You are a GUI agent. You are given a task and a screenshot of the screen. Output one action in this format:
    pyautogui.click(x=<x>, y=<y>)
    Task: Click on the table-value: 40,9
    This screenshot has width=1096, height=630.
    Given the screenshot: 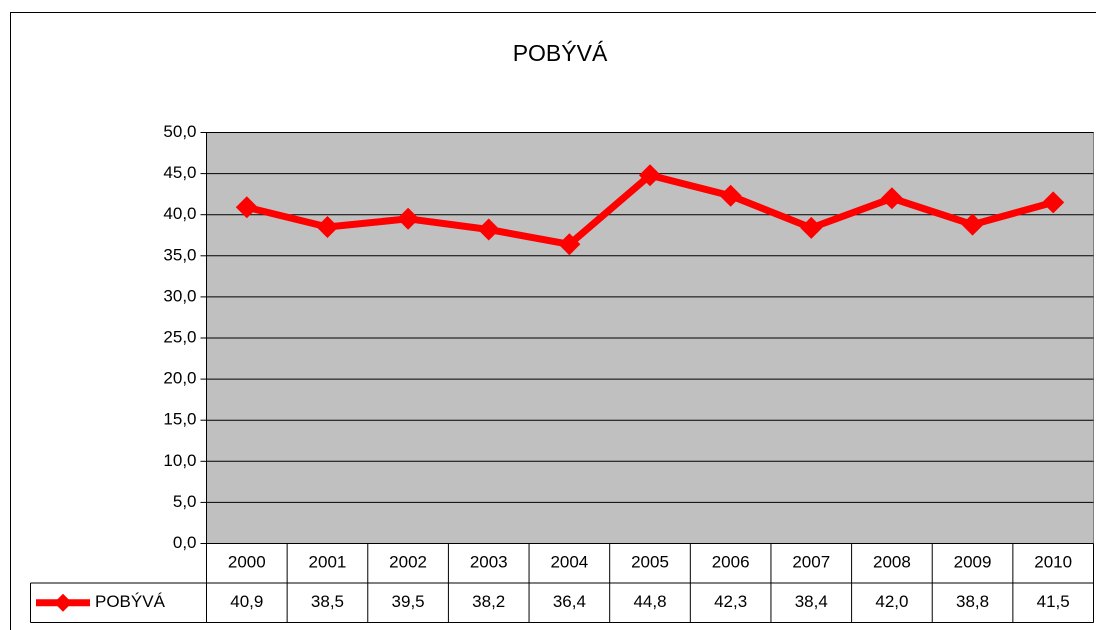 What is the action you would take?
    pyautogui.click(x=246, y=601)
    